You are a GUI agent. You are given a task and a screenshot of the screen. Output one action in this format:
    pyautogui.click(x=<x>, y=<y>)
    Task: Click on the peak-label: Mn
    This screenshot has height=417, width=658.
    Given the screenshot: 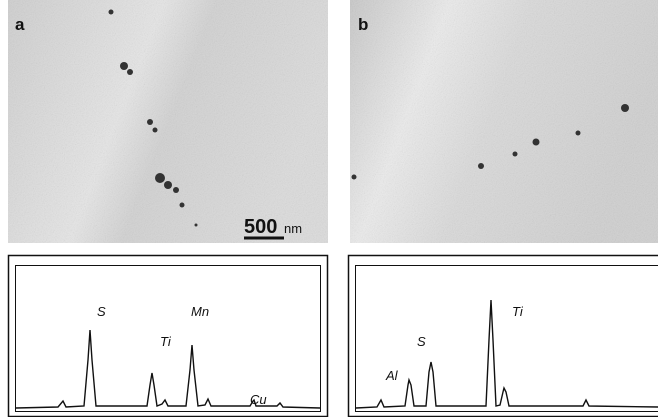 What is the action you would take?
    pyautogui.click(x=200, y=311)
    